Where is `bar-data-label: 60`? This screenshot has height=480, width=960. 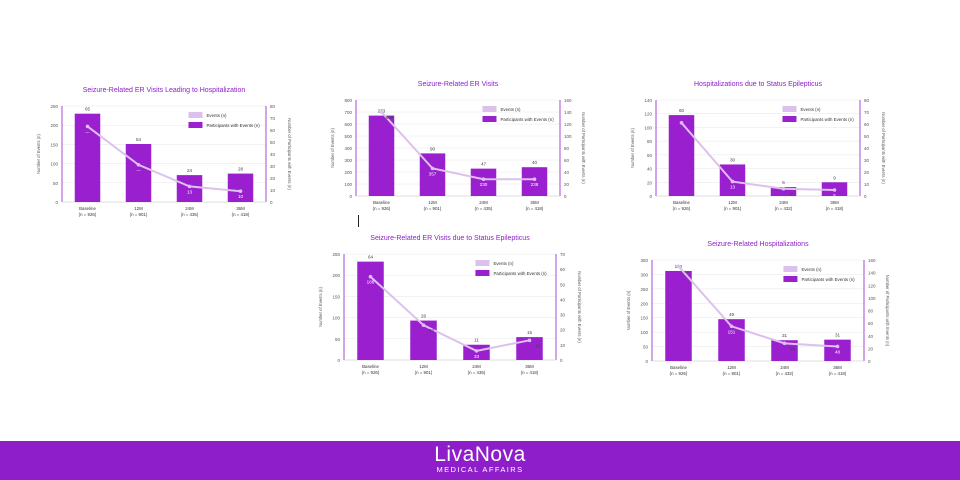 bar-data-label: 60 is located at coordinates (682, 110).